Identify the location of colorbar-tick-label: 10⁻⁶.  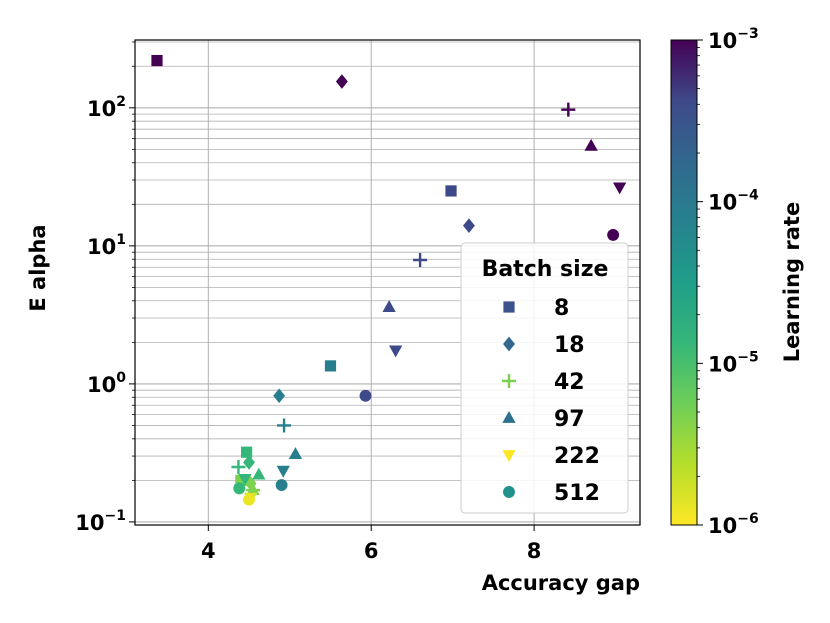
(733, 524).